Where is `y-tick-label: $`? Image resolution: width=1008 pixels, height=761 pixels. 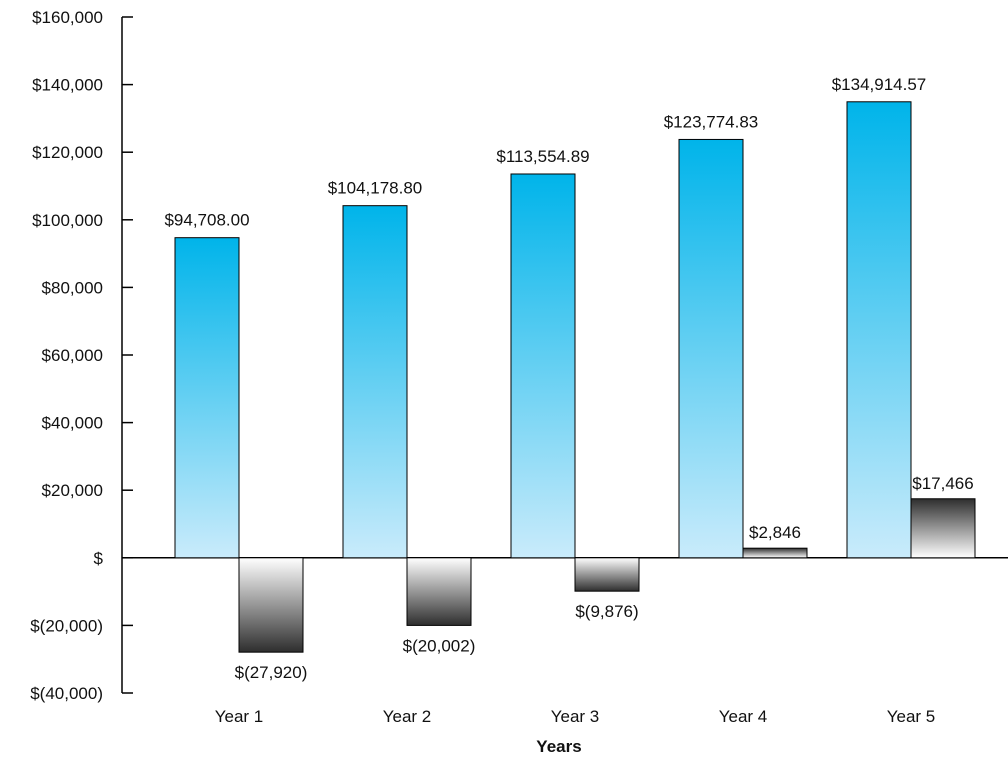 y-tick-label: $ is located at coordinates (99, 558).